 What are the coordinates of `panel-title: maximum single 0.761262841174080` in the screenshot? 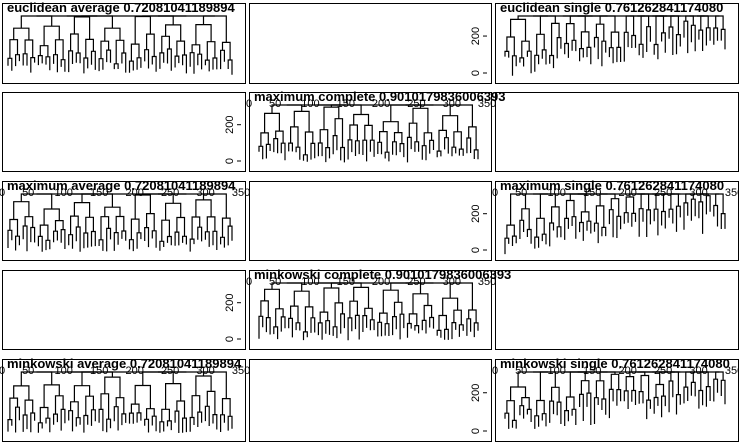 It's located at (612, 185).